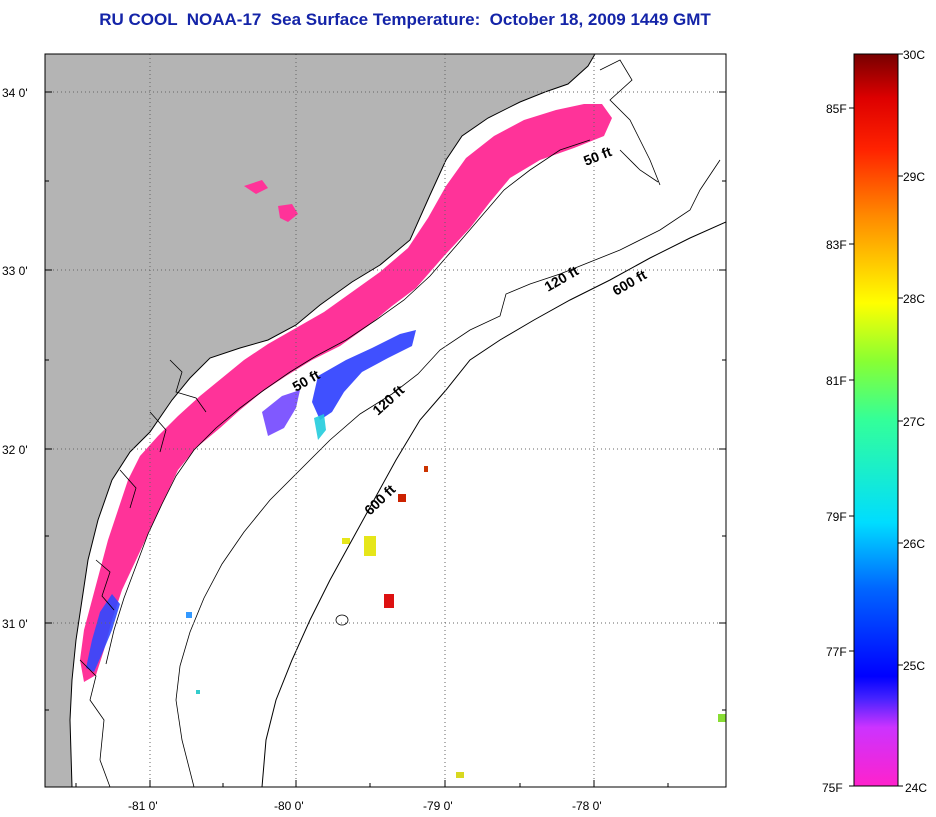  What do you see at coordinates (914, 544) in the screenshot?
I see `celsius-label: 26C` at bounding box center [914, 544].